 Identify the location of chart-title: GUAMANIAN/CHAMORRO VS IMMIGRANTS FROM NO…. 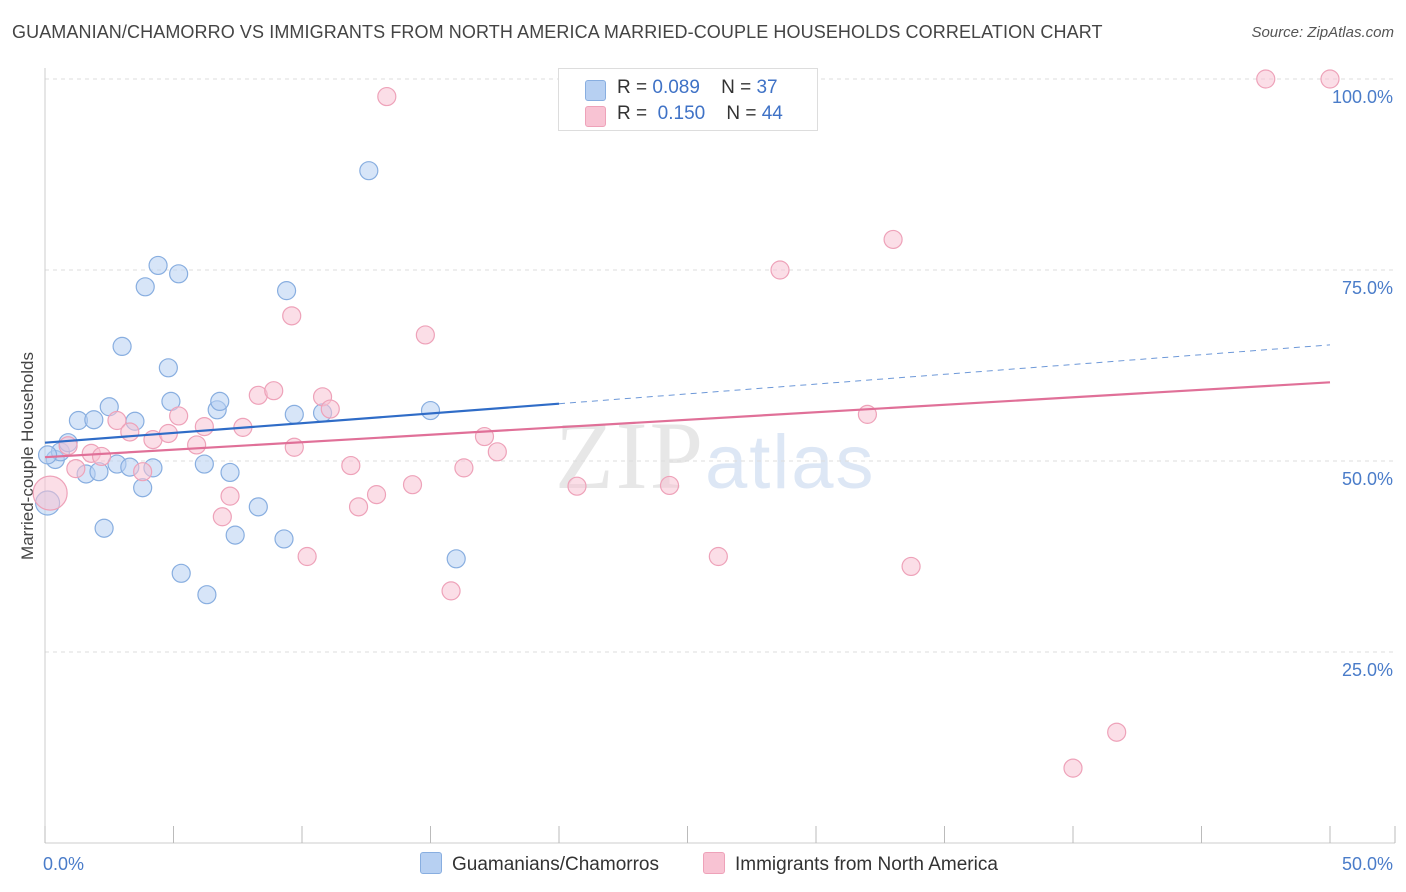
(557, 32).